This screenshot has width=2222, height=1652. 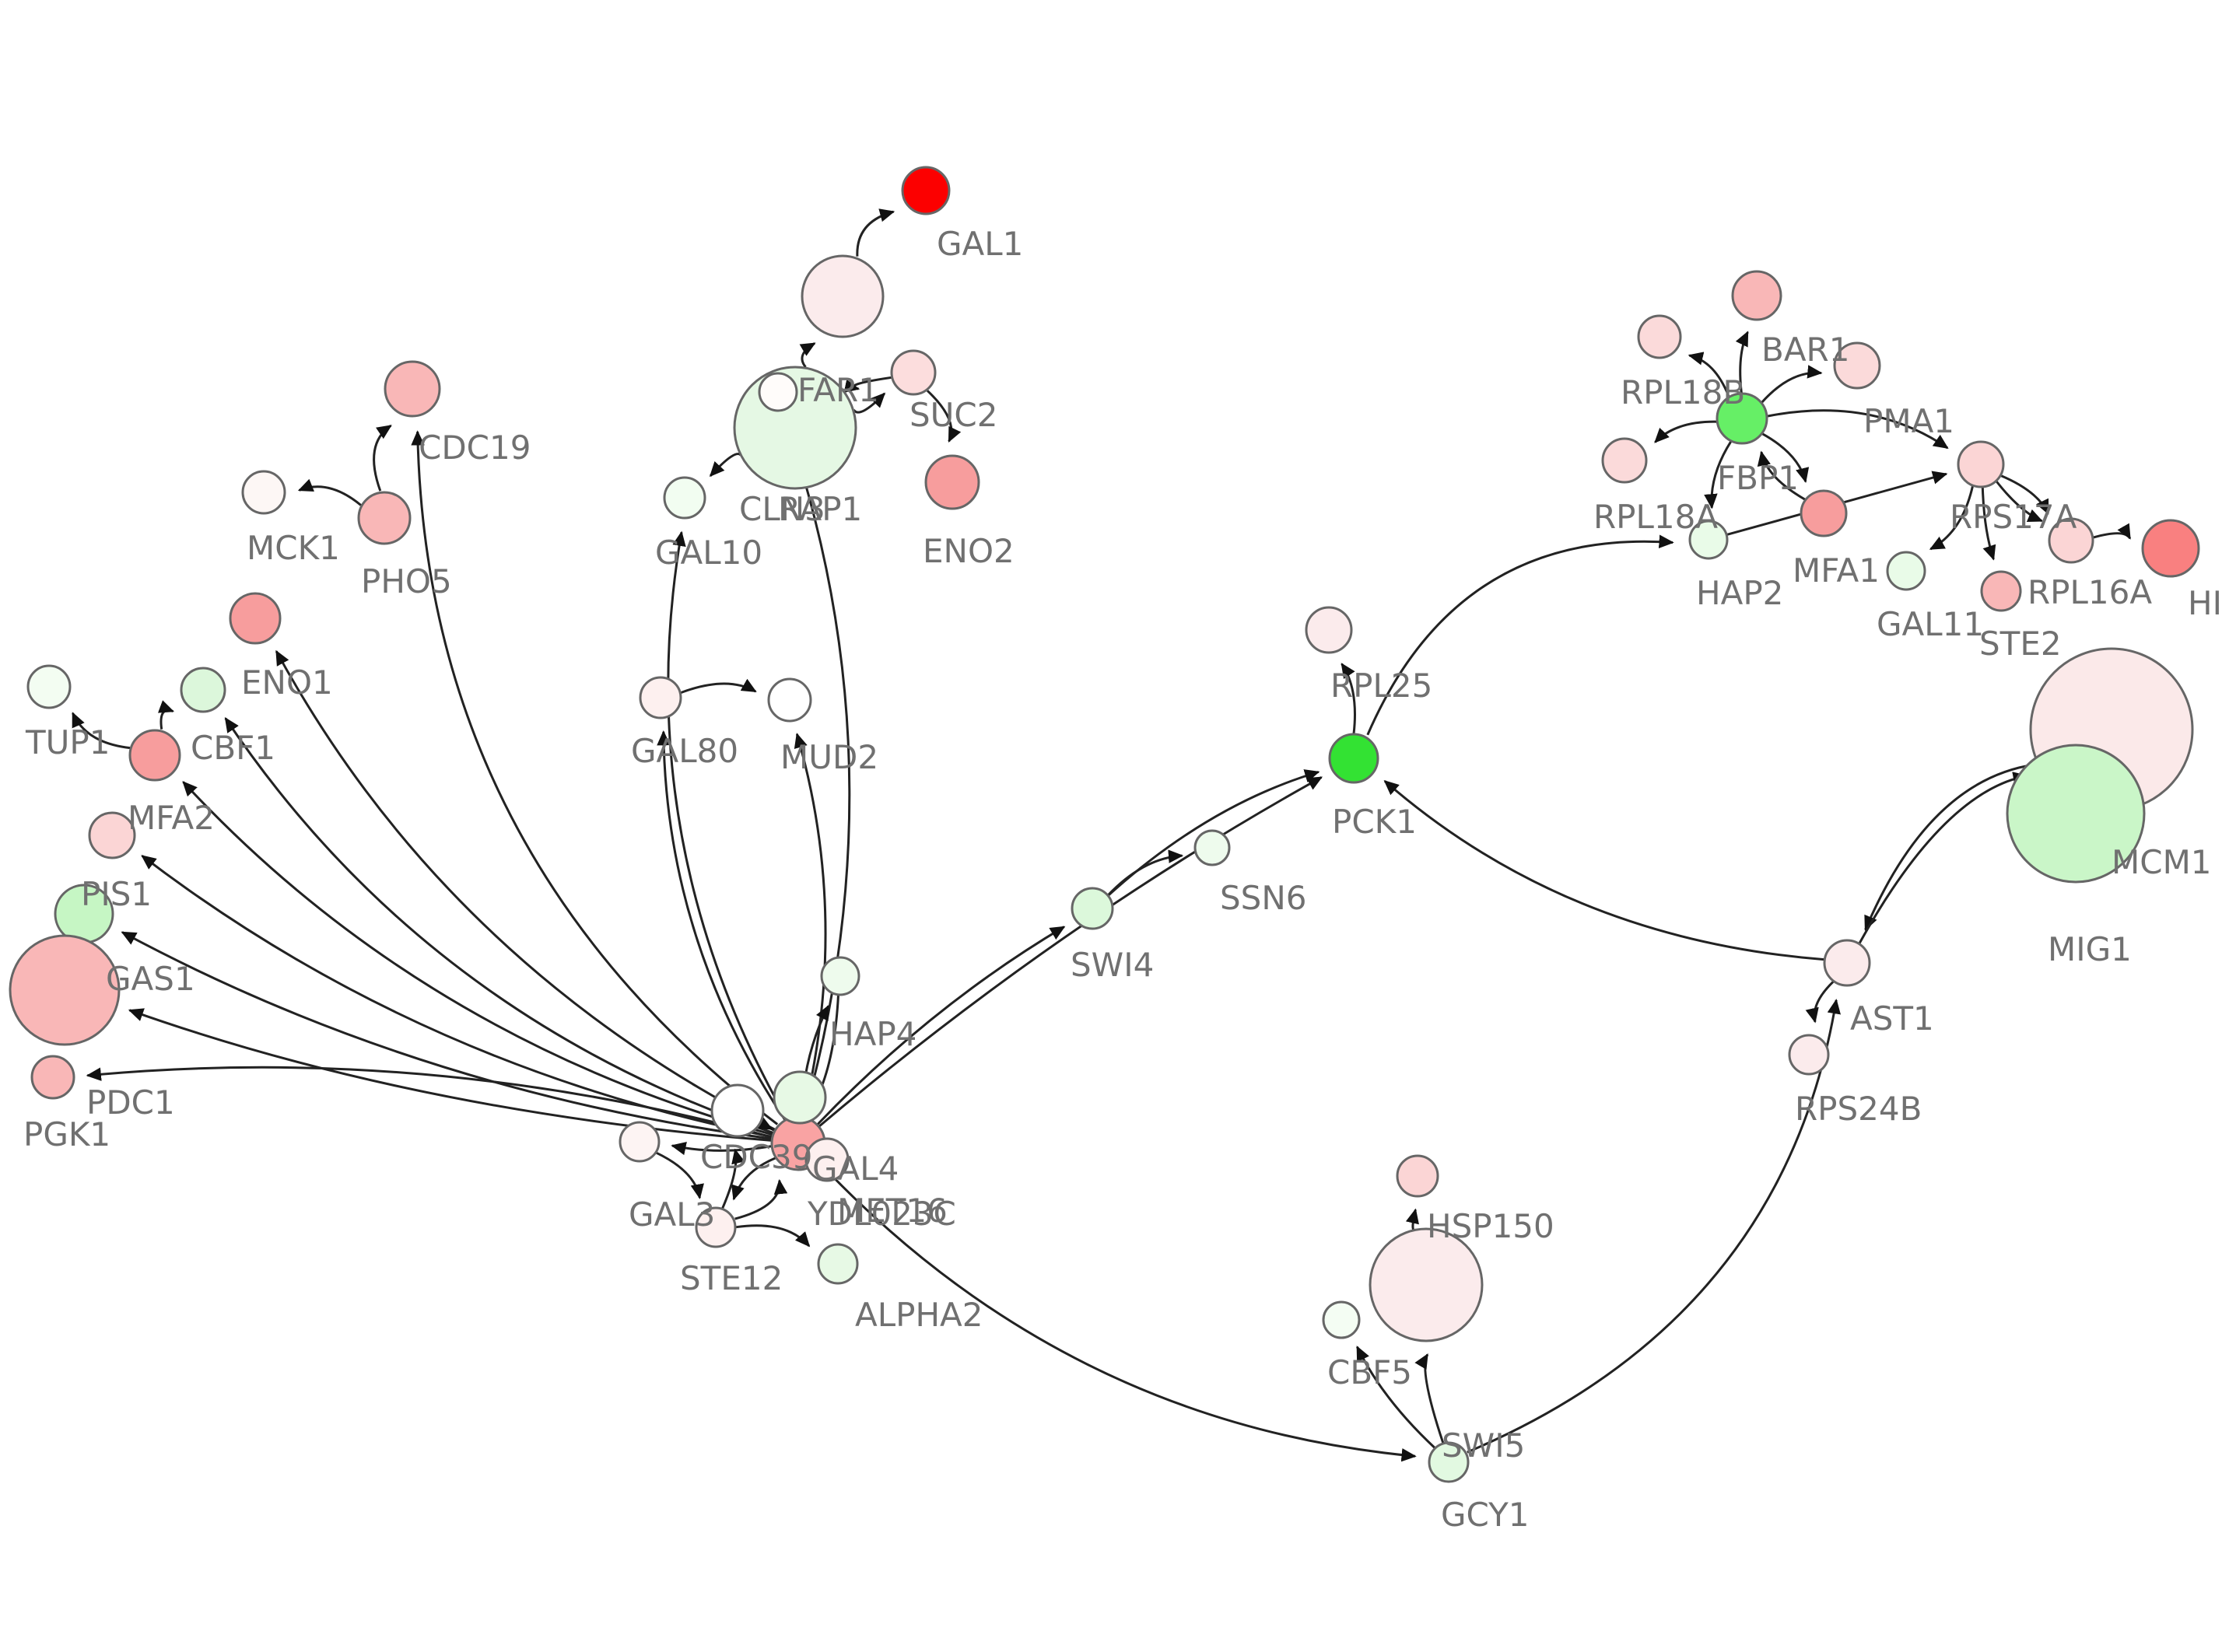 What do you see at coordinates (233, 748) in the screenshot?
I see `graph-node-label-cbf1: CBF1` at bounding box center [233, 748].